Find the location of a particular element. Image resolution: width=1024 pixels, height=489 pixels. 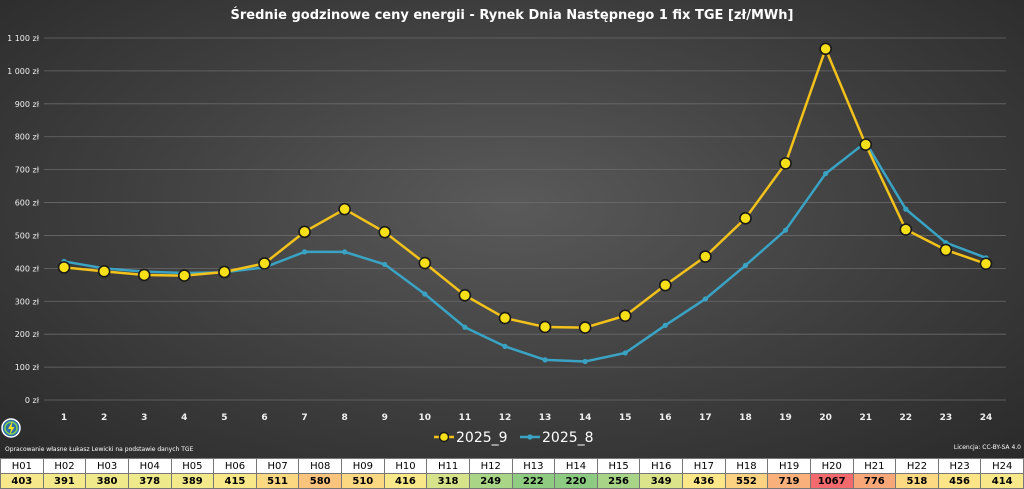

y-tick-label: 500 zł is located at coordinates (27, 235).